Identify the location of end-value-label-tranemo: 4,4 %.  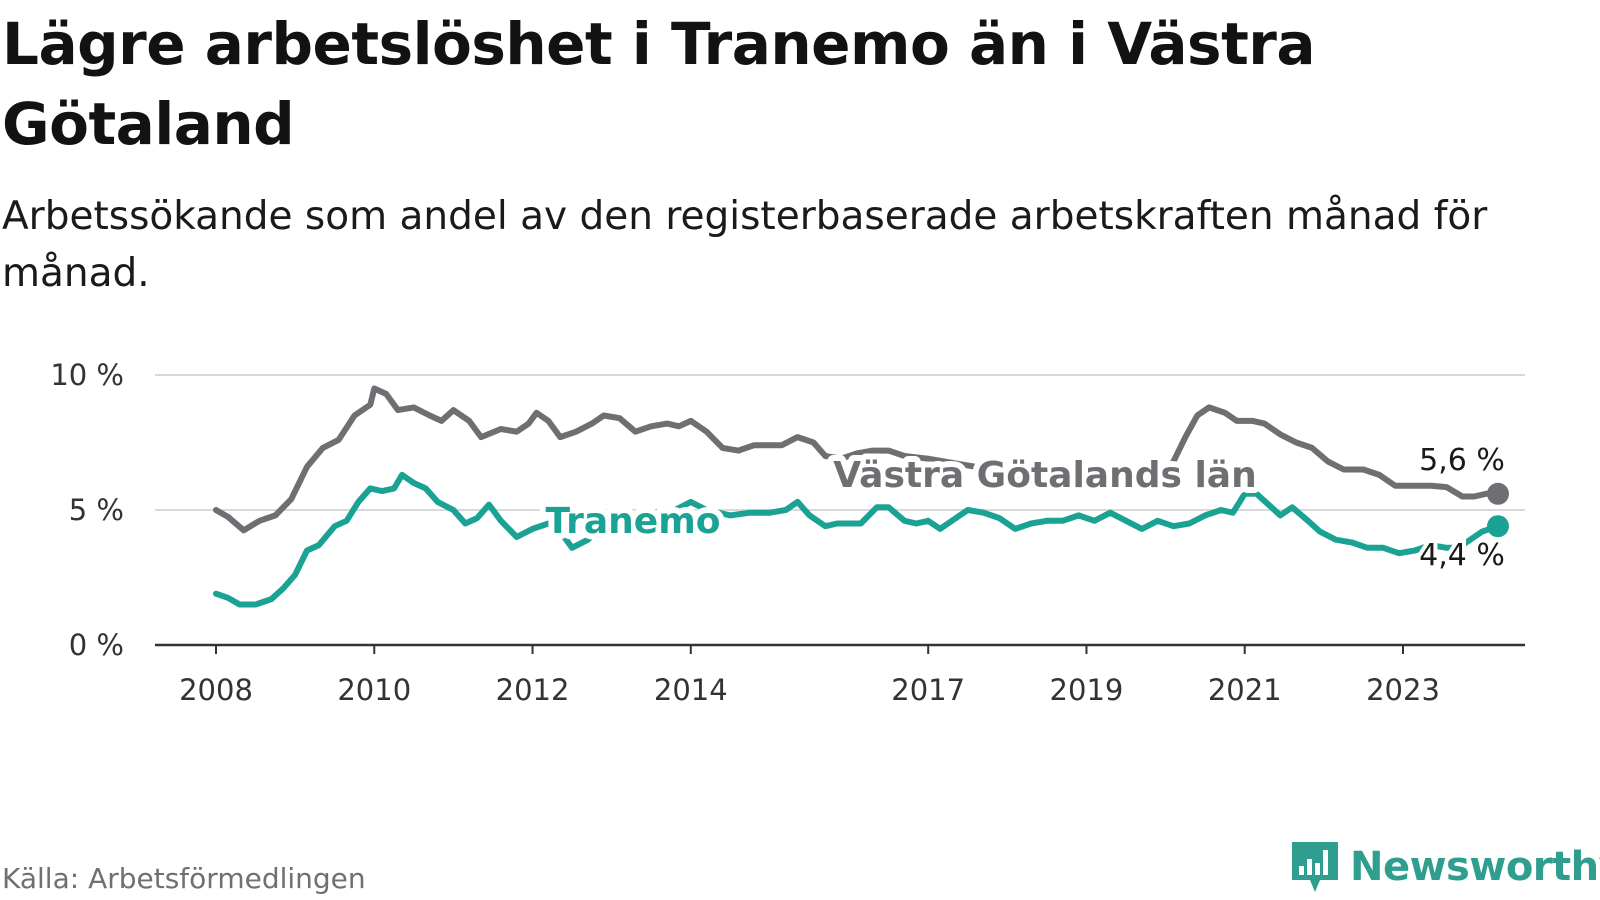
(1462, 555).